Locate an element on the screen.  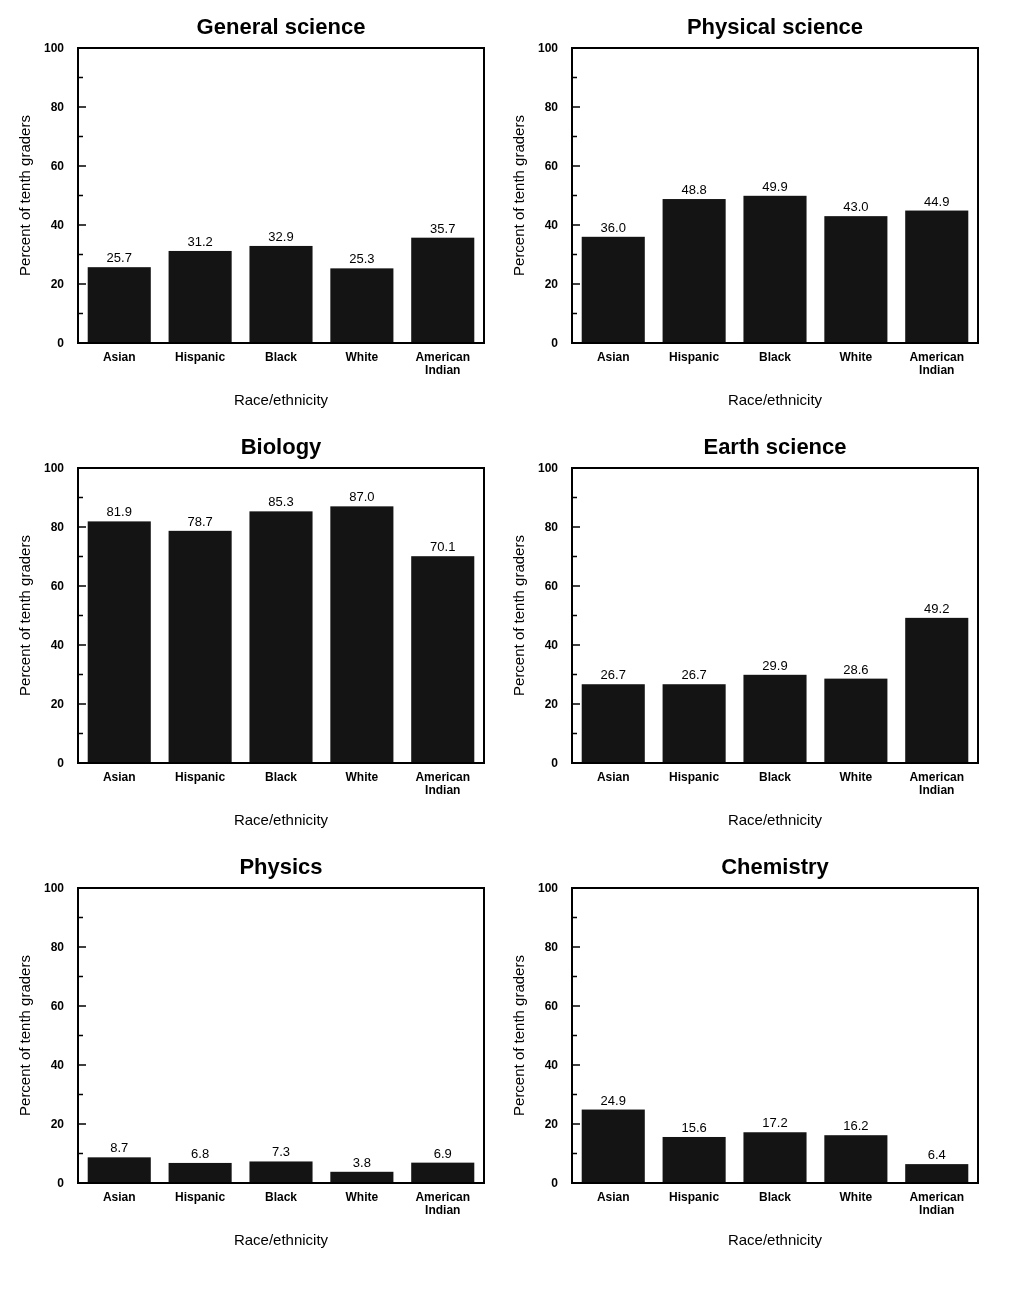
data-label: 25.7 is located at coordinates (119, 258).